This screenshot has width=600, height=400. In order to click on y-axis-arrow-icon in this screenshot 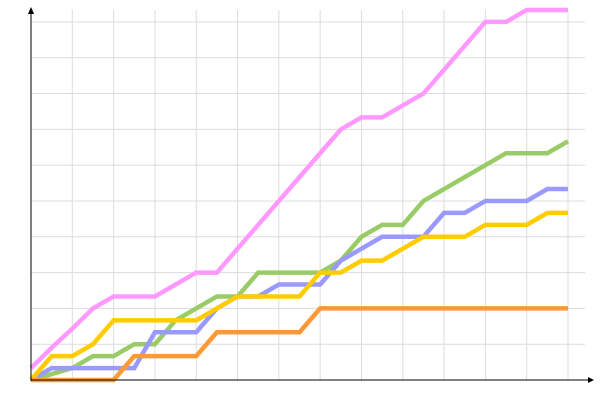, I will do `click(31, 10)`.